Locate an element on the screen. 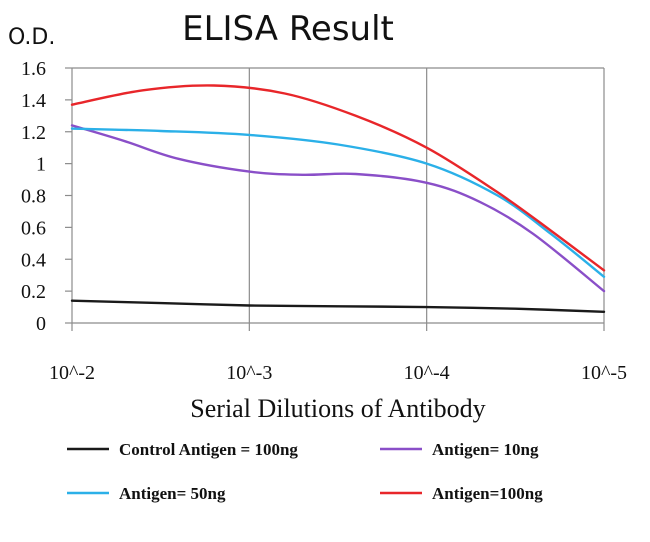 This screenshot has height=542, width=650. x-tick-label: 10^-4 is located at coordinates (427, 373).